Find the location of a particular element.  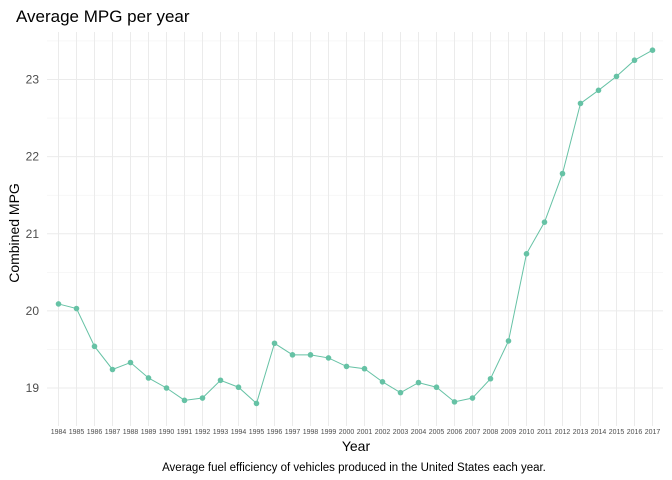

y-tick-label: 20 is located at coordinates (33, 311).